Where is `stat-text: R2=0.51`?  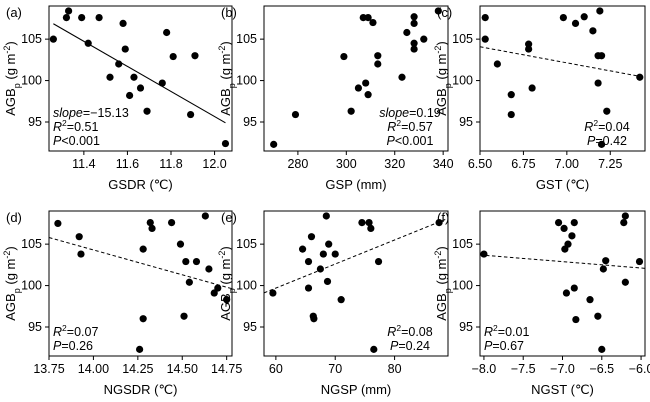
stat-text: R2=0.51 is located at coordinates (75, 126).